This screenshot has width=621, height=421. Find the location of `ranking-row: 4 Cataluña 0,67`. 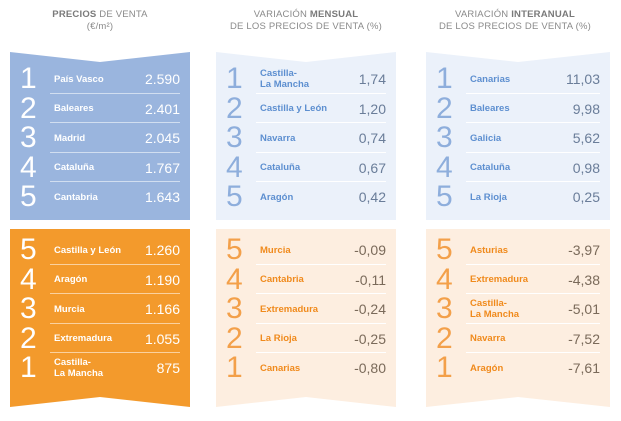

ranking-row: 4 Cataluña 0,67 is located at coordinates (306, 167).